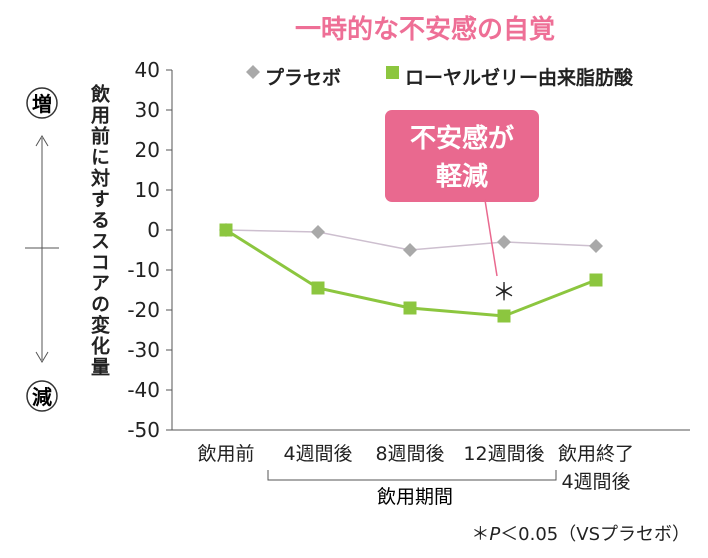 The height and width of the screenshot is (558, 708). I want to click on scale-arrow-up-icon, so click(42, 141).